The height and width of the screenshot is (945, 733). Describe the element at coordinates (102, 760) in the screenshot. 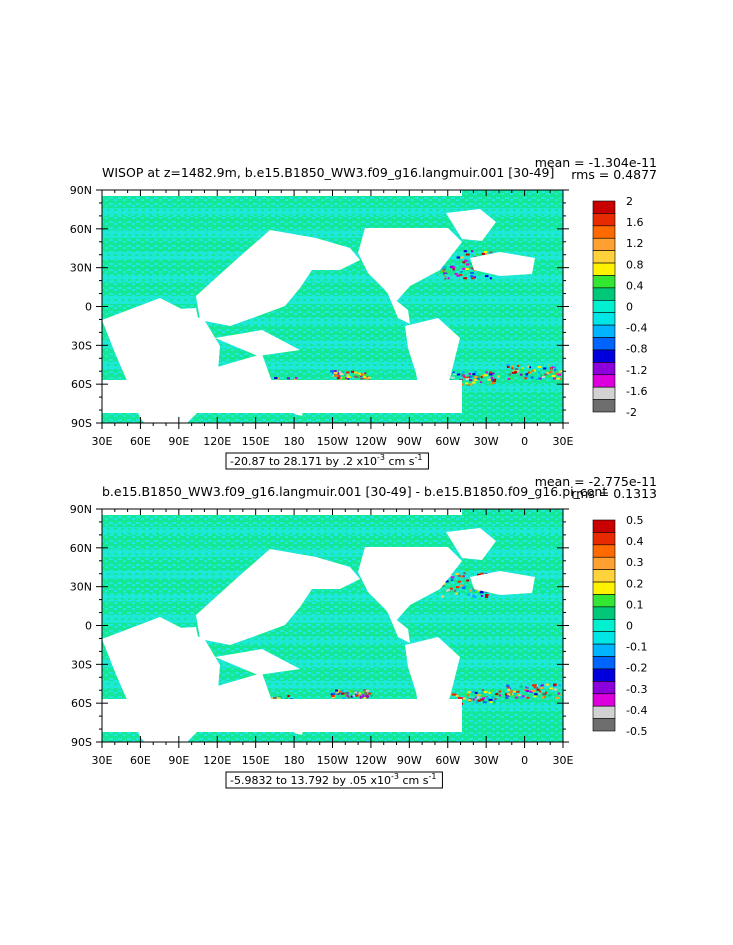

I see `x-tick-label: 30E` at that location.